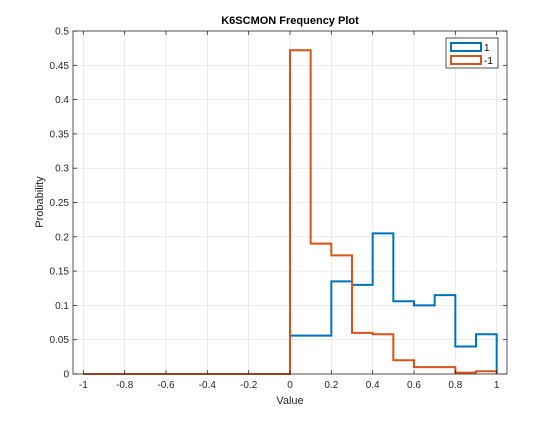 The width and height of the screenshot is (560, 425). I want to click on x-tick-label: -0.4, so click(208, 385).